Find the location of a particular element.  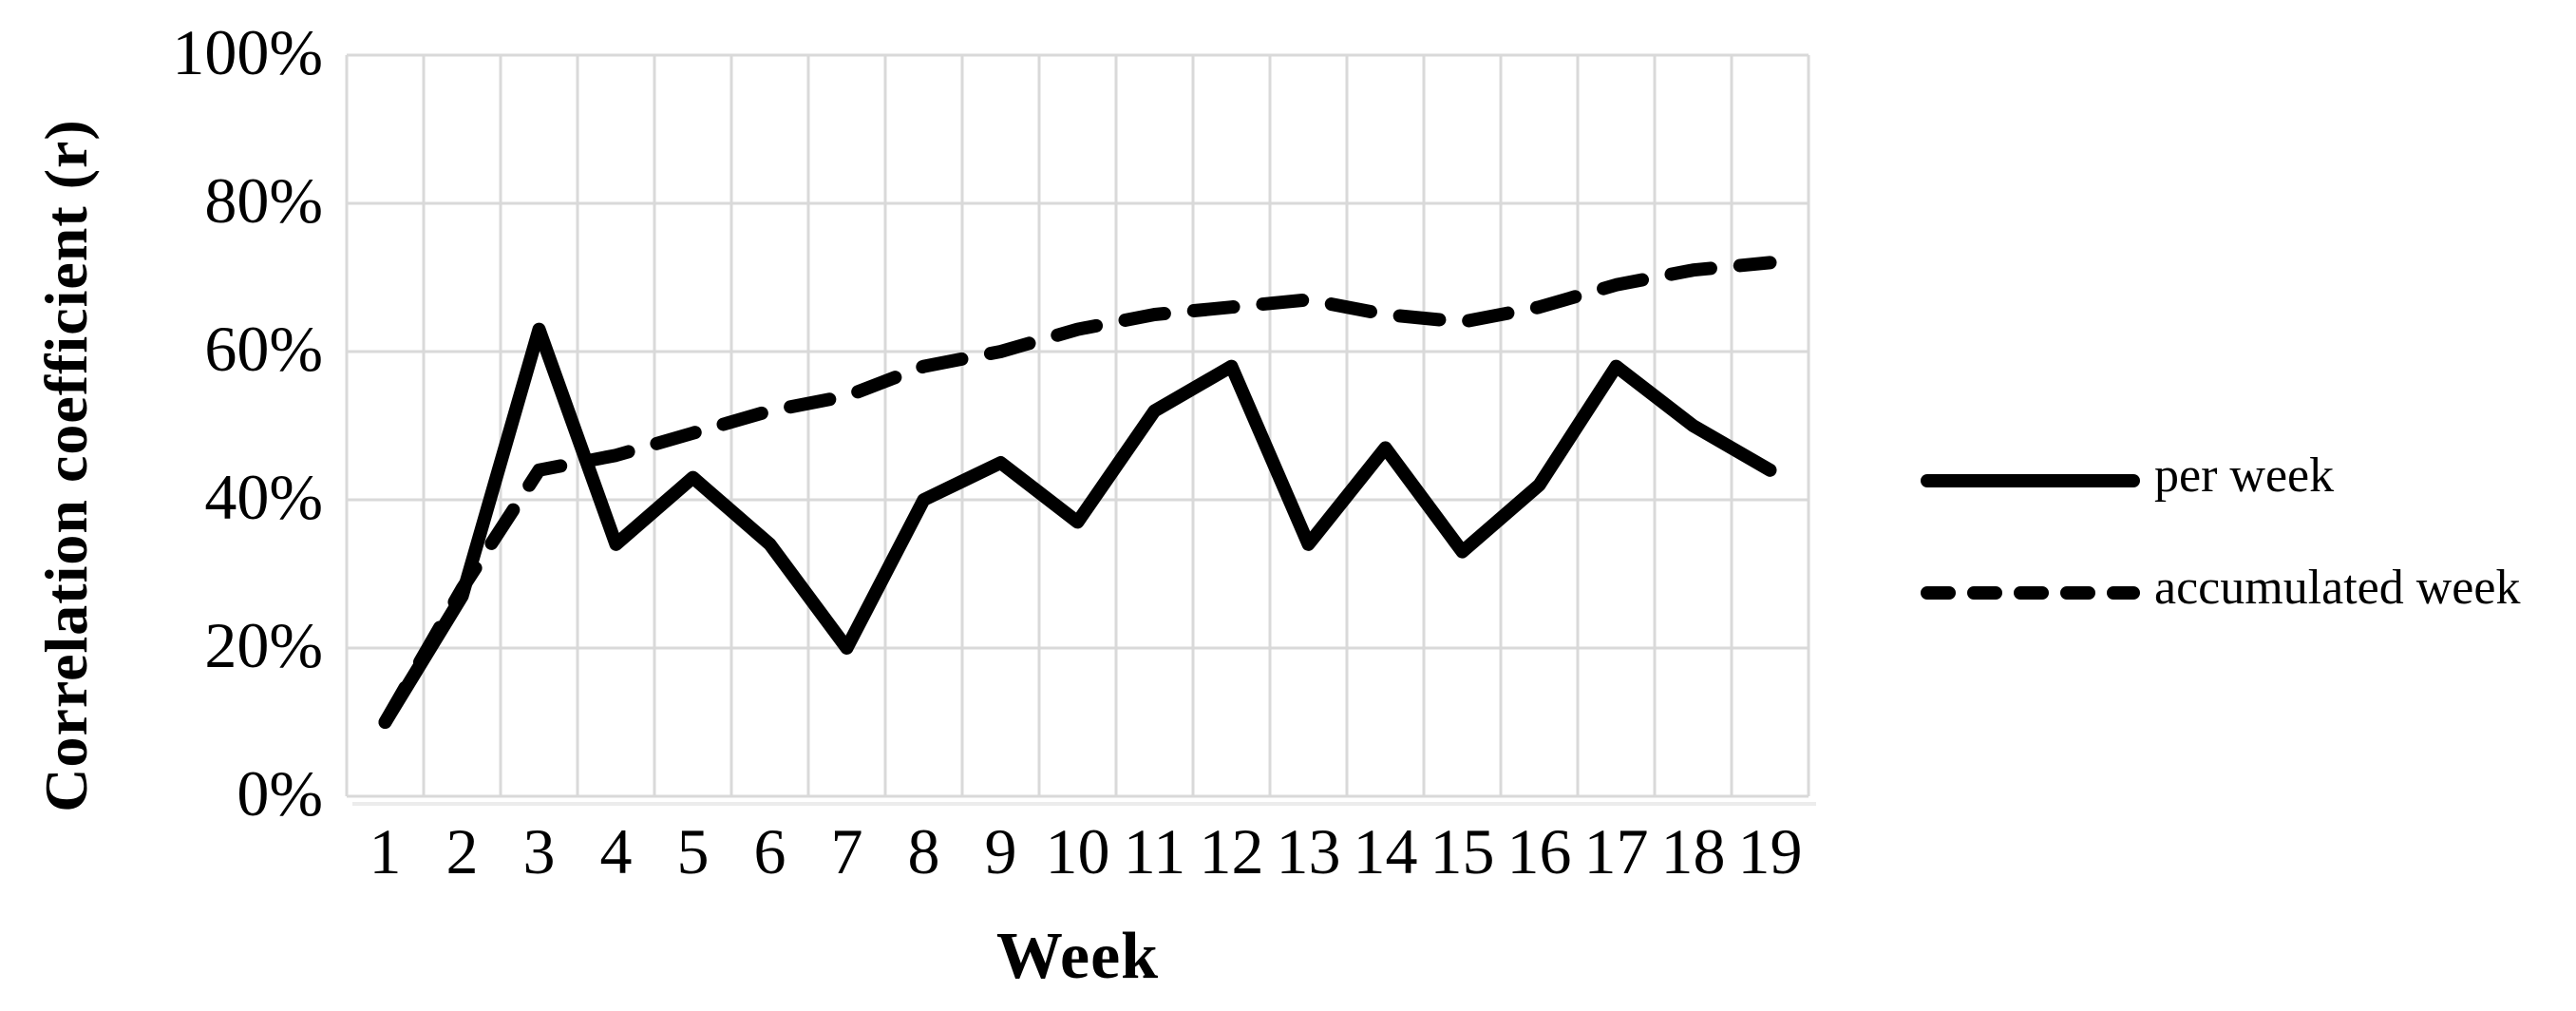

legend-item-per-week: per week is located at coordinates (2127, 481).